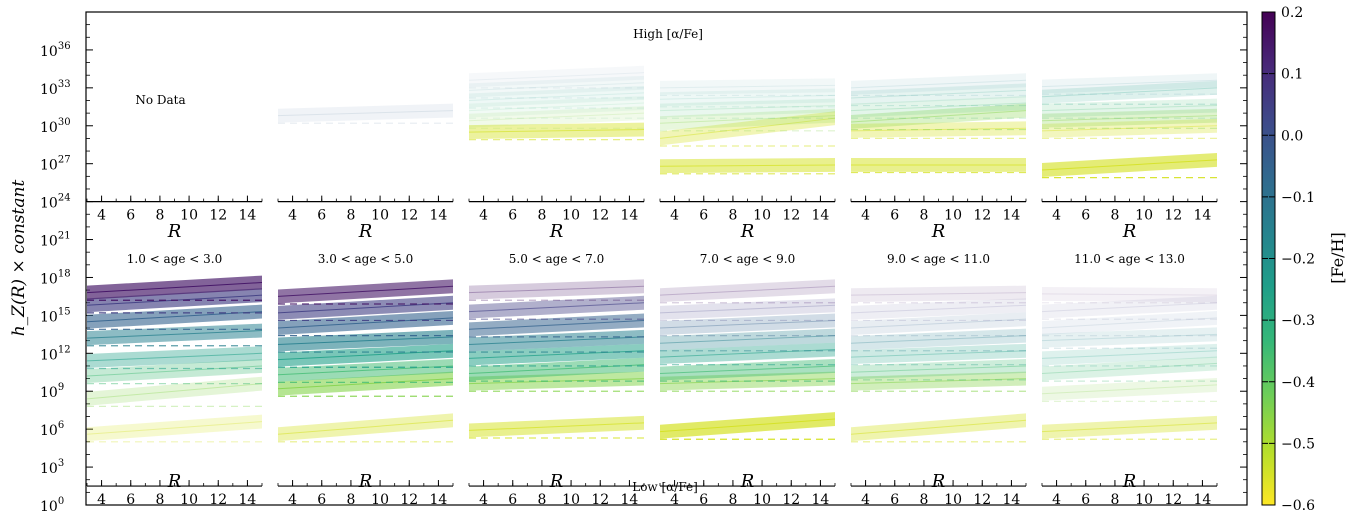 Image resolution: width=1363 pixels, height=511 pixels. I want to click on y-tick-label: 10²⁷, so click(55, 164).